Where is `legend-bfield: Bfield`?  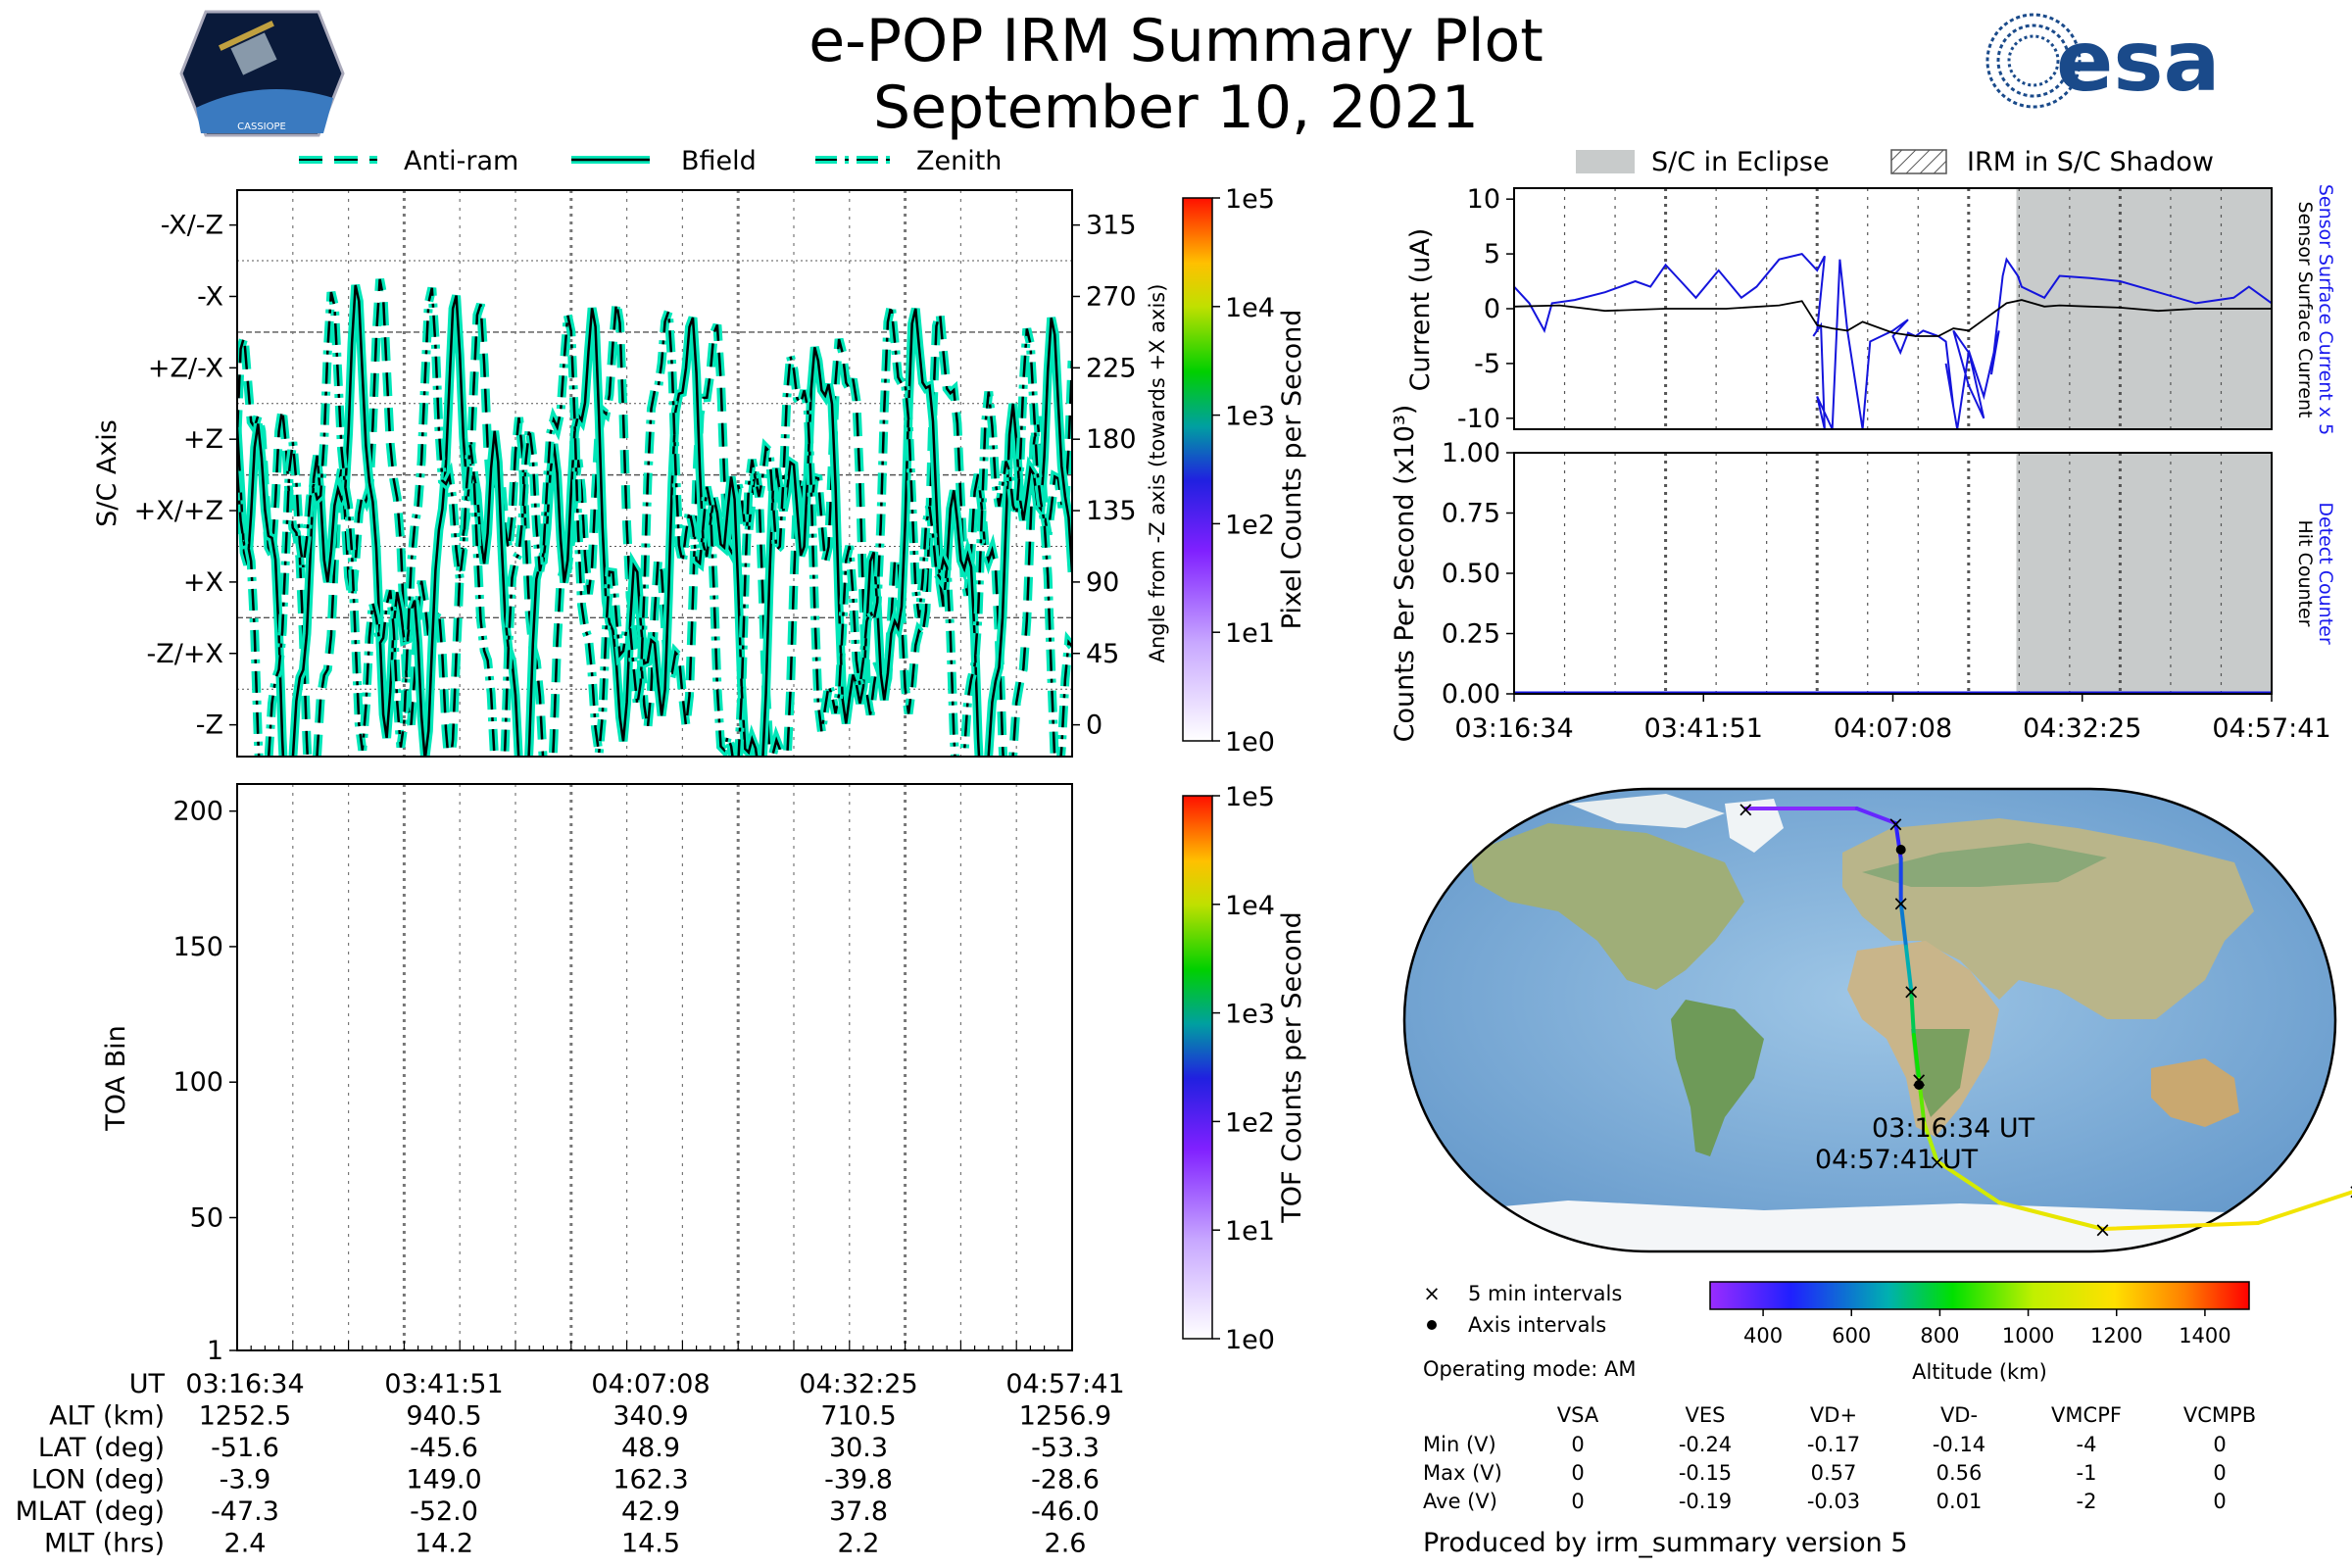 legend-bfield: Bfield is located at coordinates (719, 161).